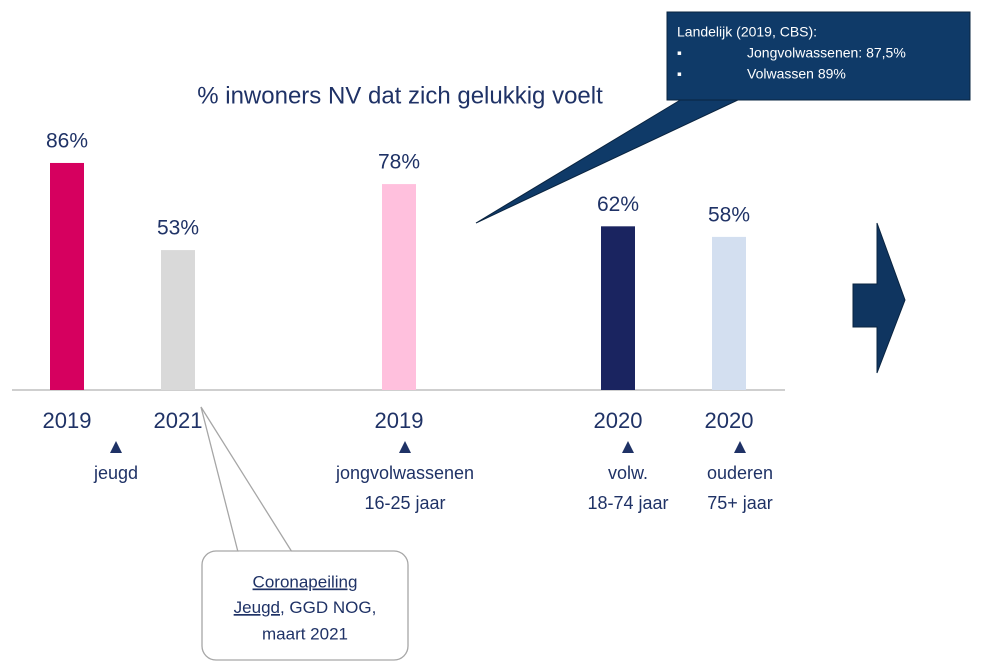 This screenshot has height=671, width=986. I want to click on group-label: jongvolwassenen, so click(404, 473).